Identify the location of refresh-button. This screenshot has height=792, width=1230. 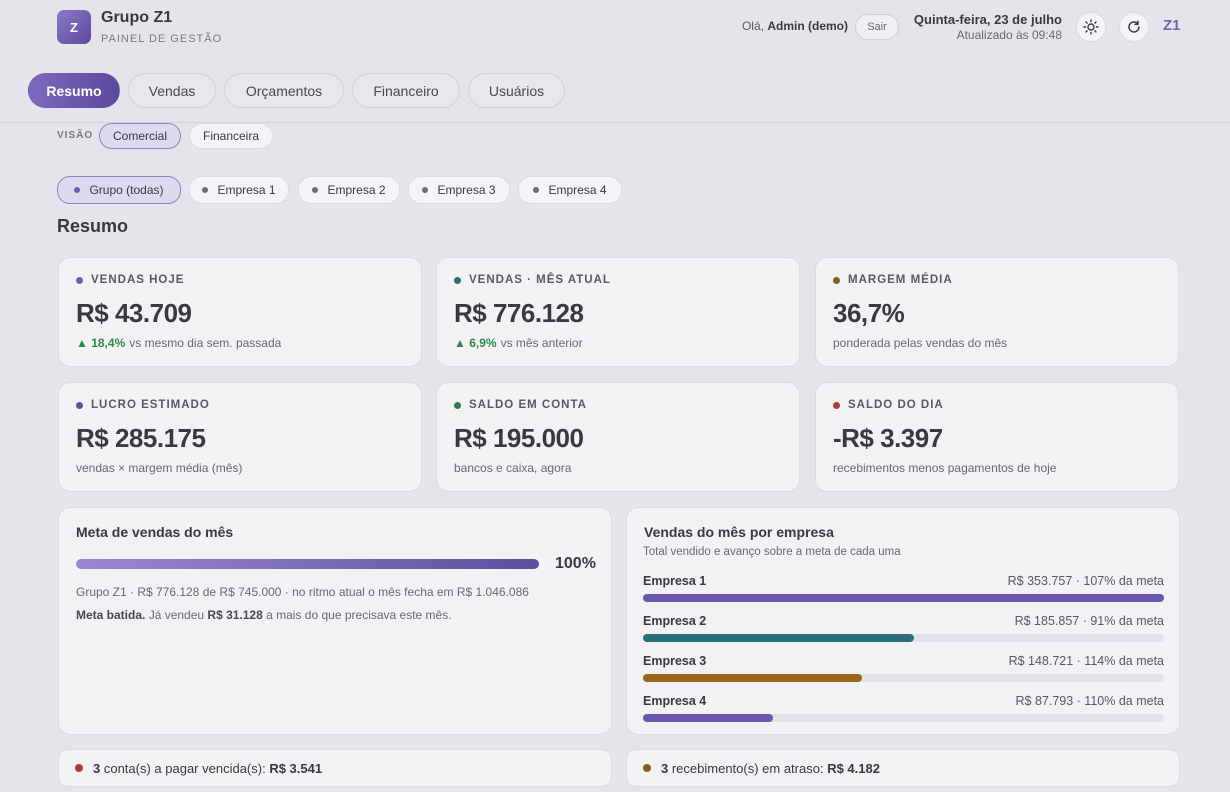
(1134, 27).